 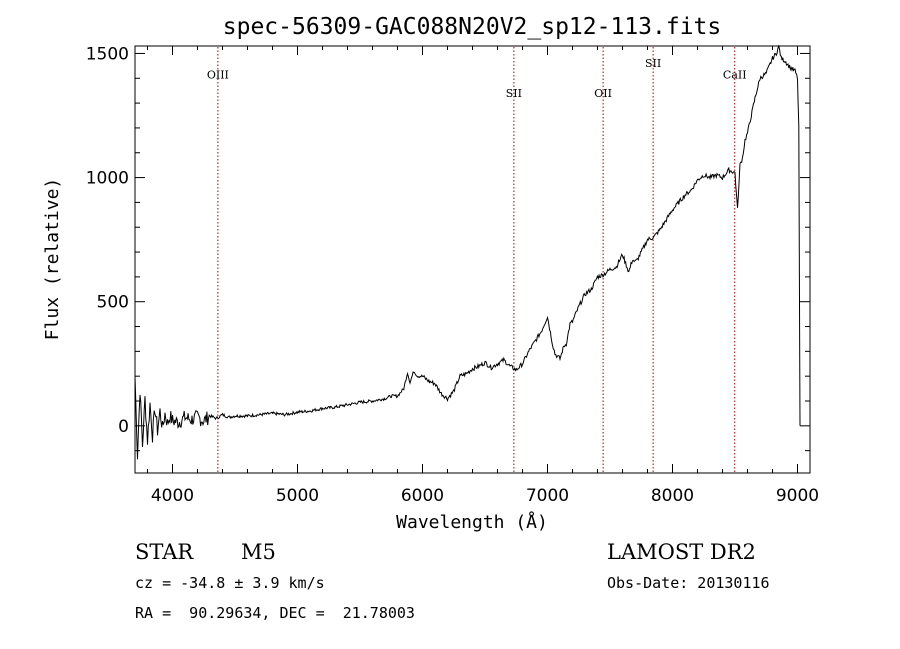 What do you see at coordinates (472, 522) in the screenshot?
I see `x-axis-label: Wavelength (Å)` at bounding box center [472, 522].